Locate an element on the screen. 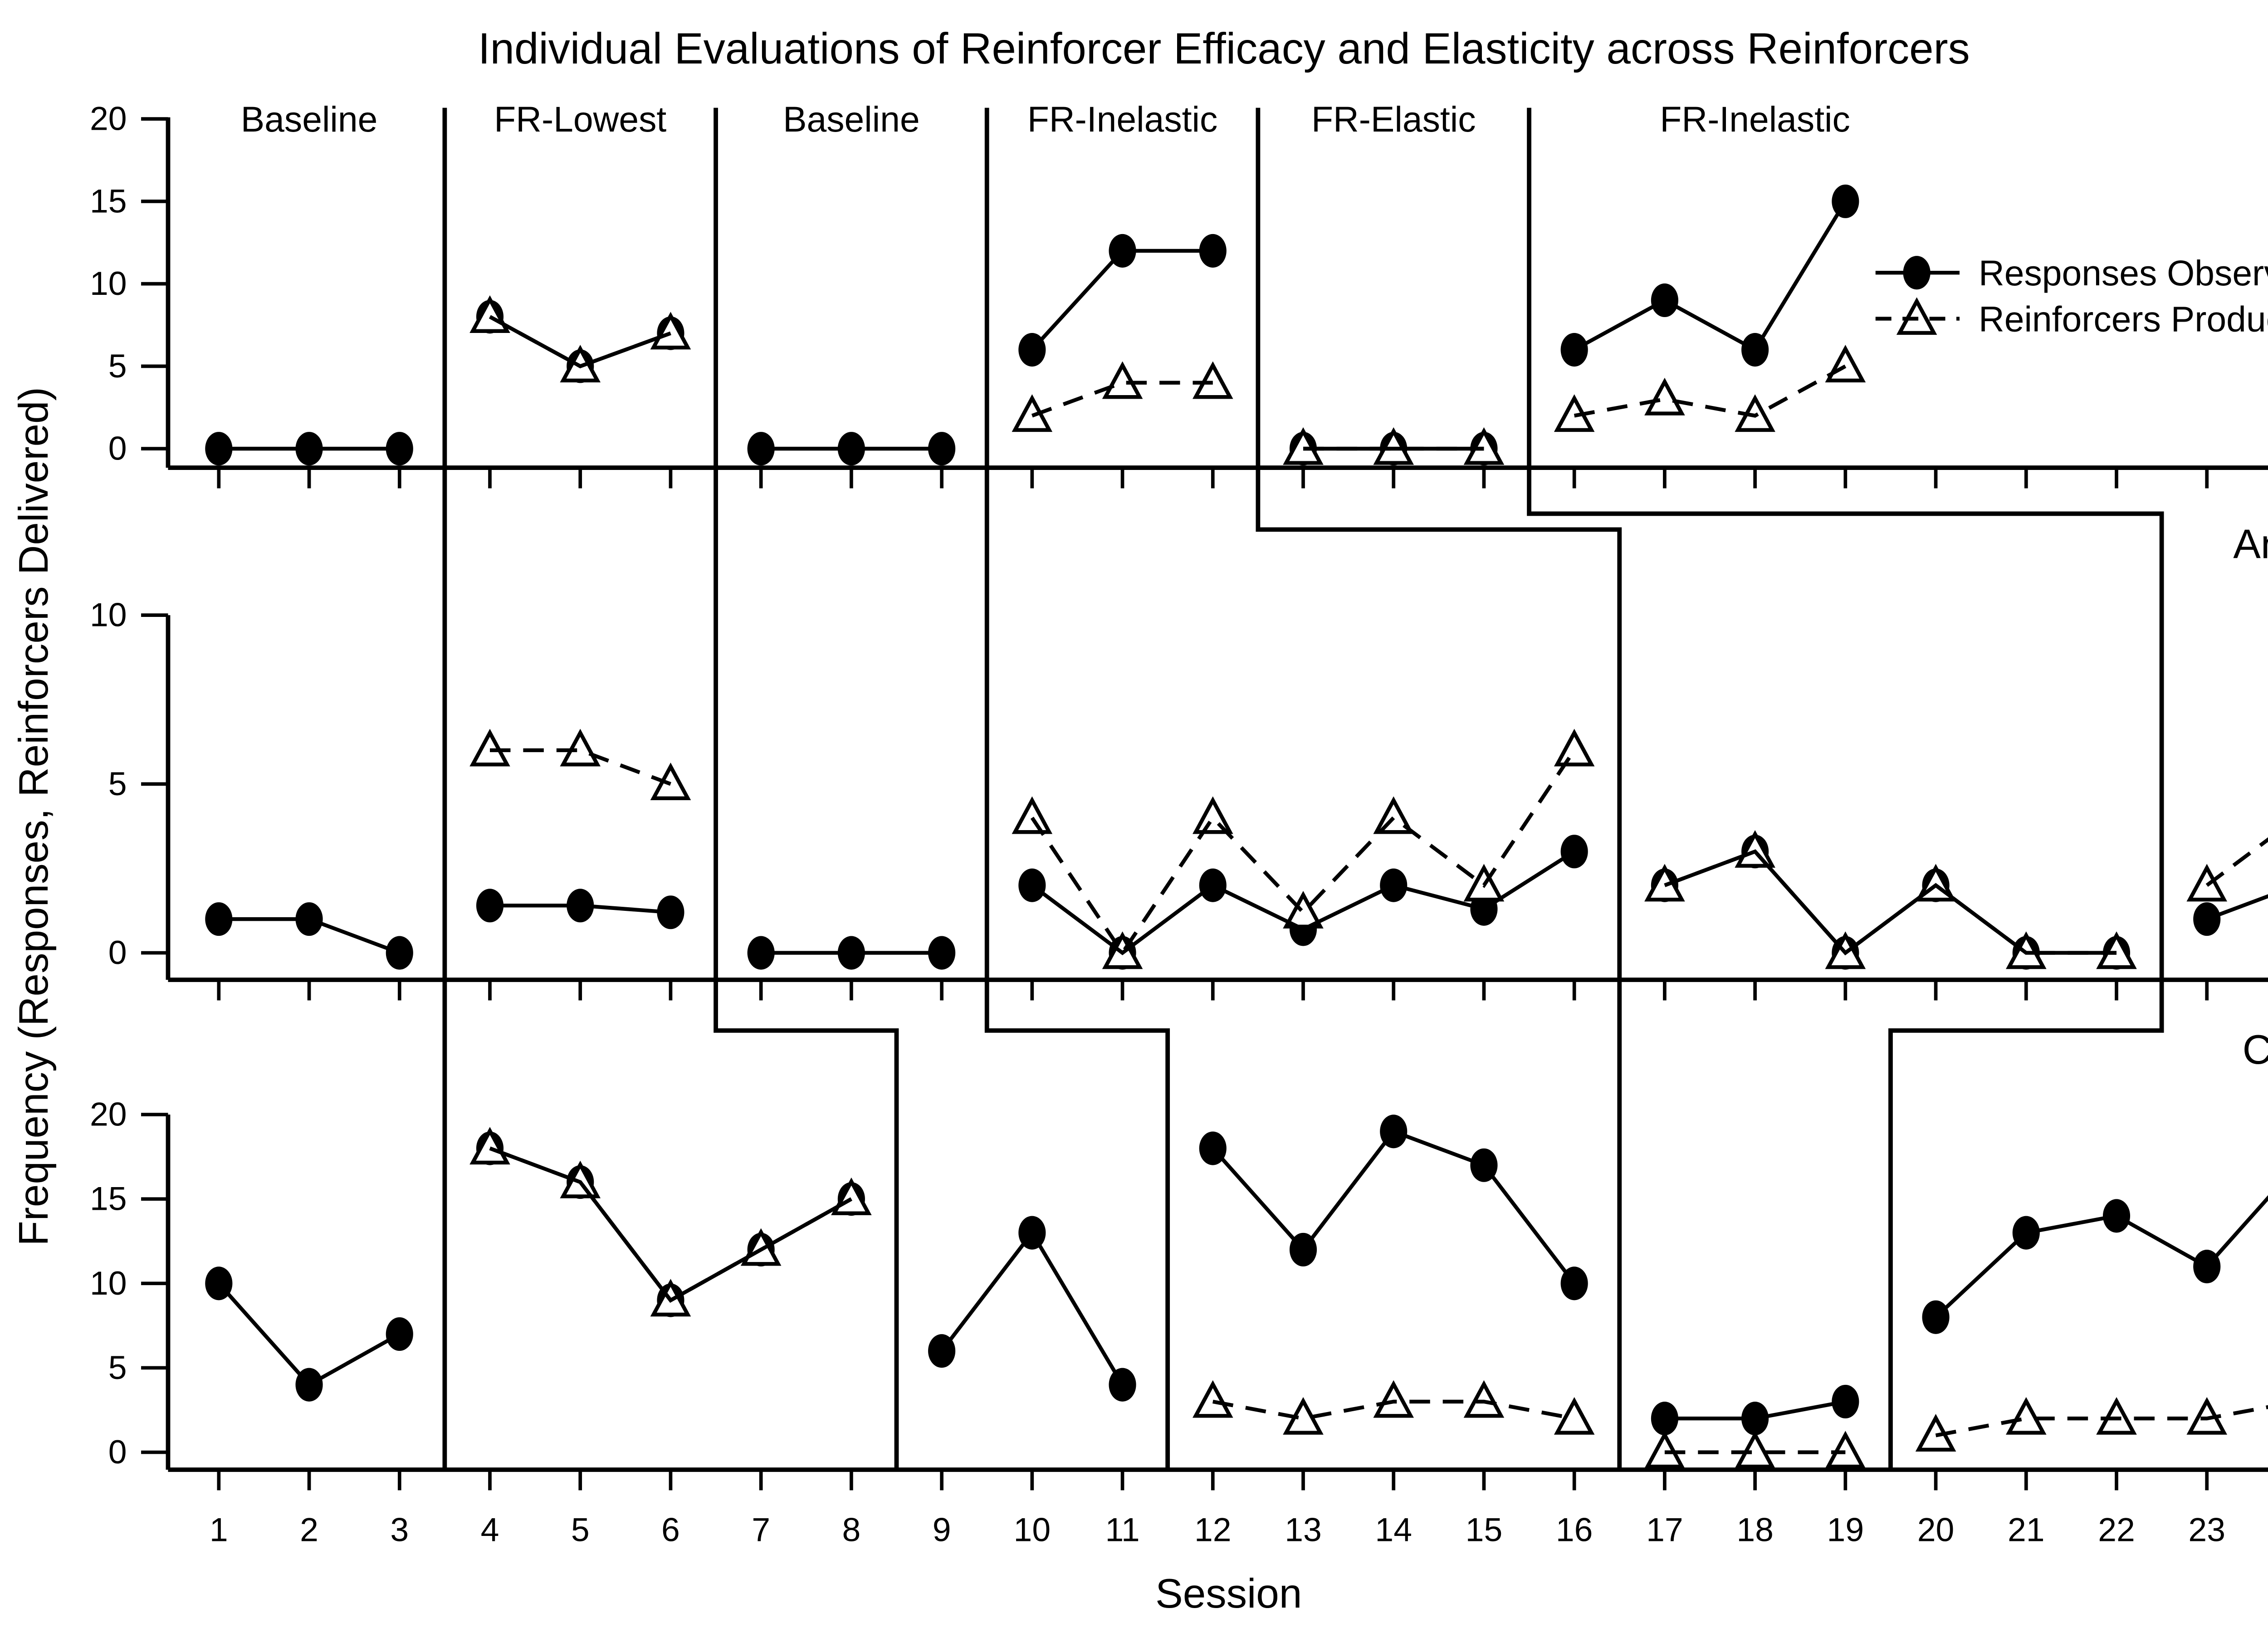 This screenshot has height=1633, width=2268. x-tick-label: 13 is located at coordinates (1303, 1529).